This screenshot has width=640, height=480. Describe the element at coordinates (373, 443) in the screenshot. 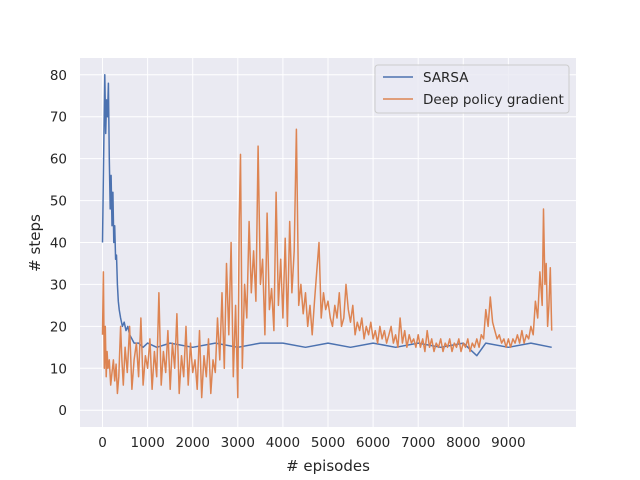

I see `x-tick-label: 6000` at that location.